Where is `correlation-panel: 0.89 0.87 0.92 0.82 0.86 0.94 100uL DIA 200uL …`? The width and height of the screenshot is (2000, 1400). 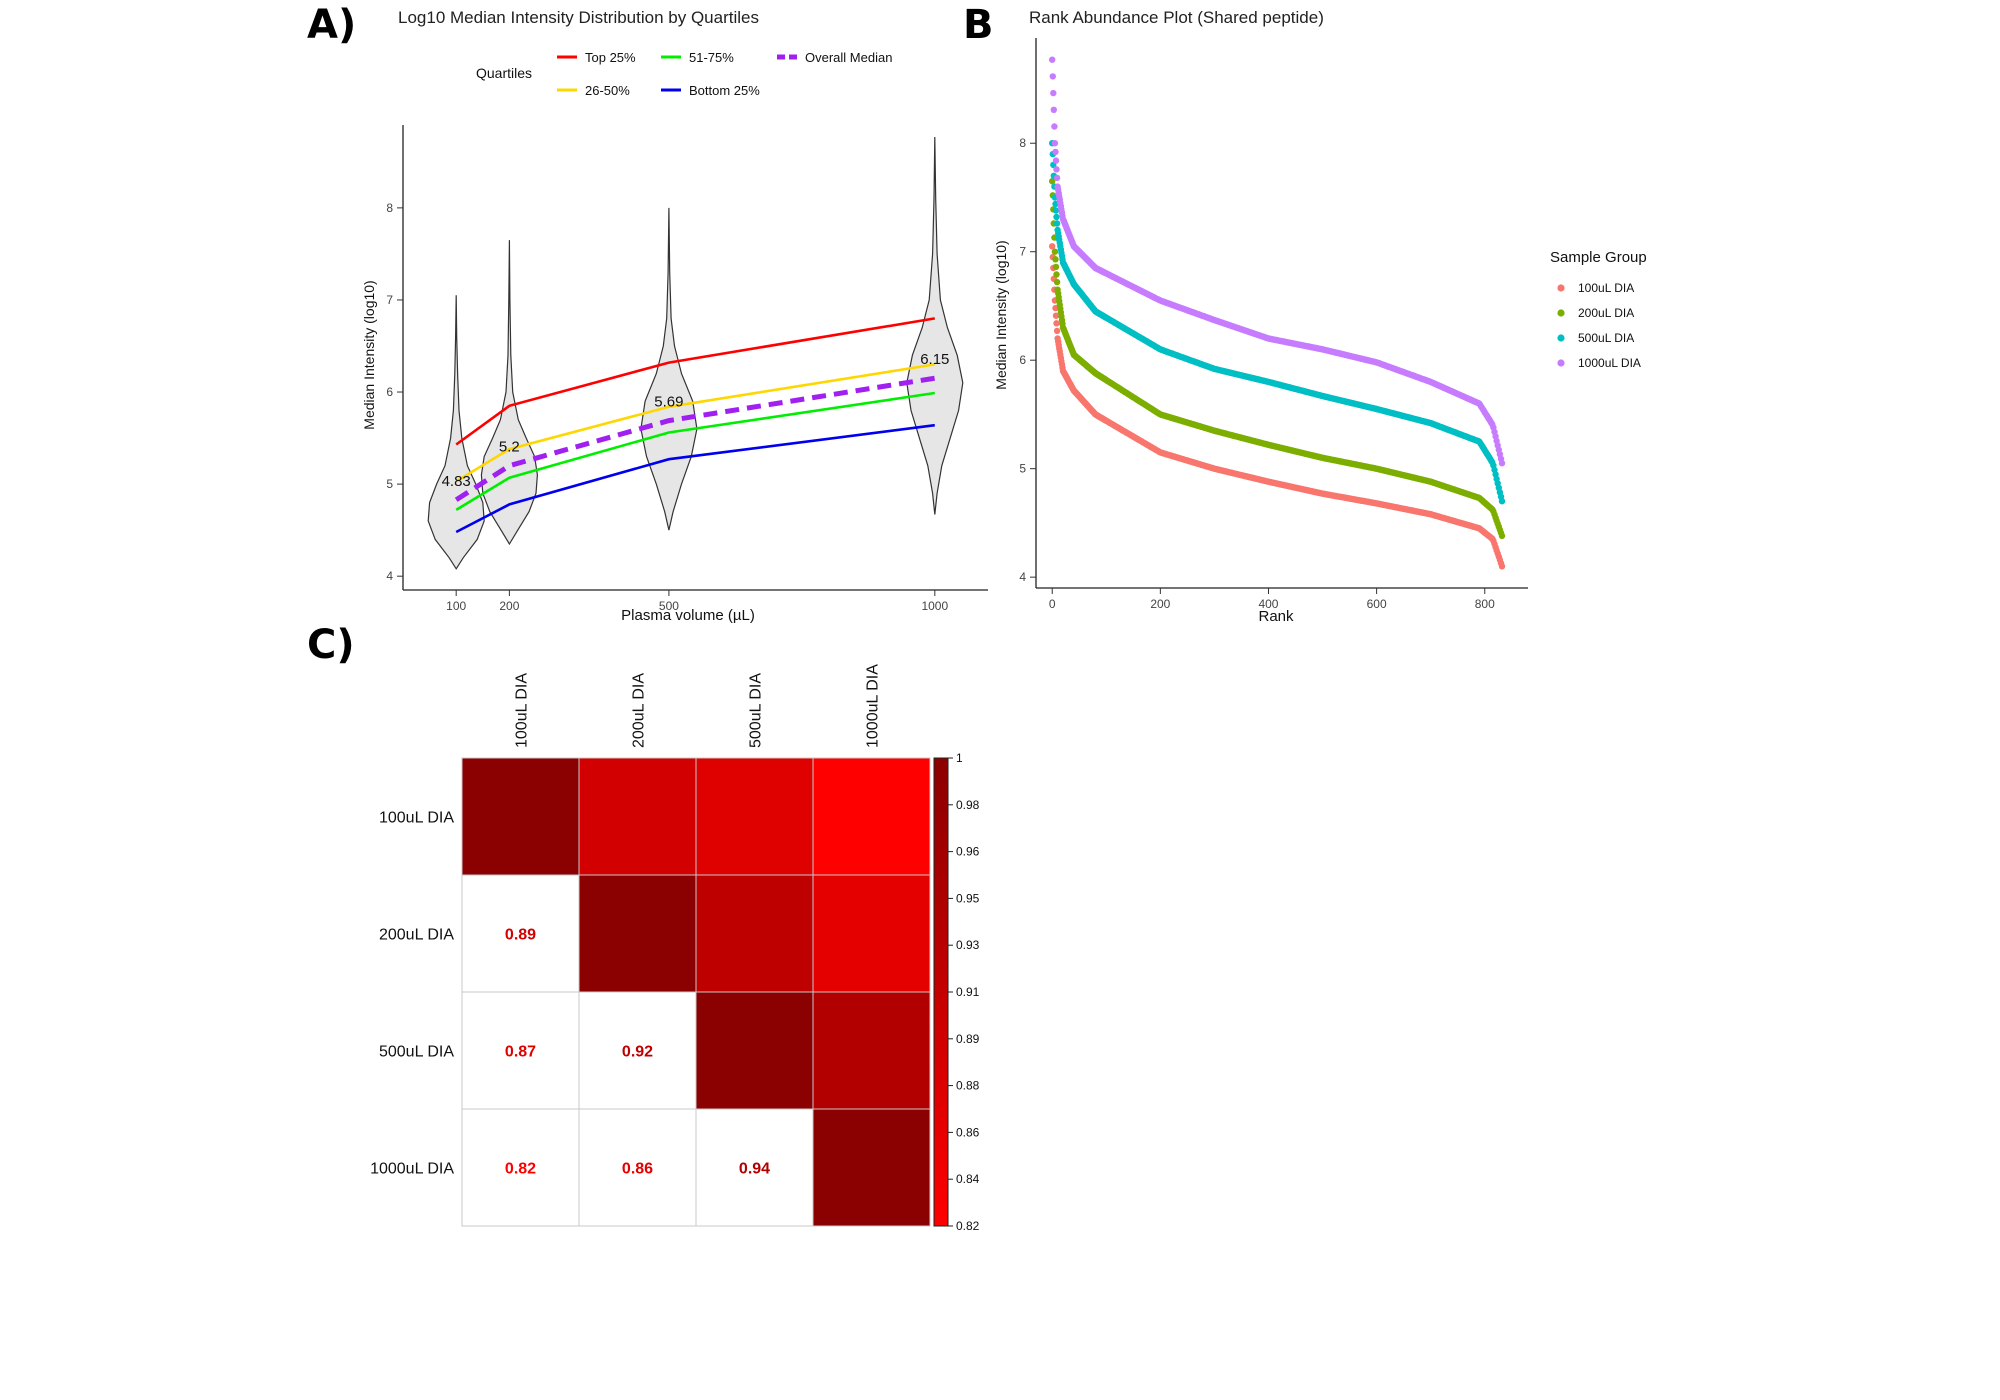
correlation-panel: 0.89 0.87 0.92 0.82 0.86 0.94 100uL DIA 200uL … is located at coordinates (675, 948).